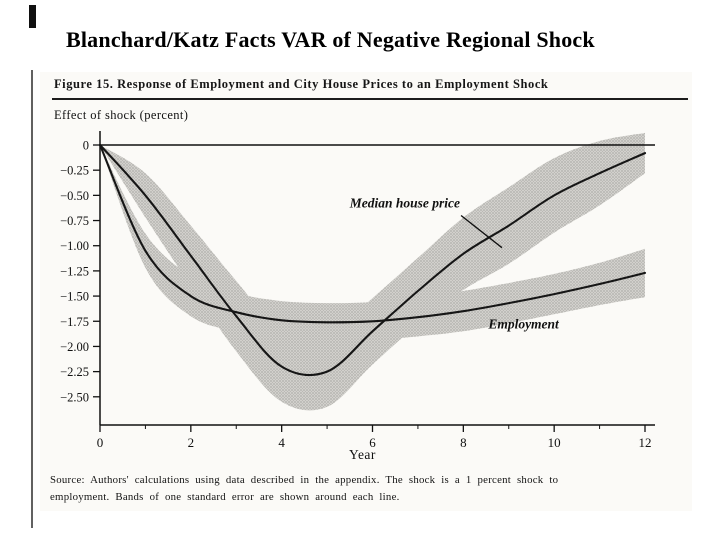 This screenshot has height=540, width=720. What do you see at coordinates (74, 271) in the screenshot?
I see `y-tick-label: −1.25` at bounding box center [74, 271].